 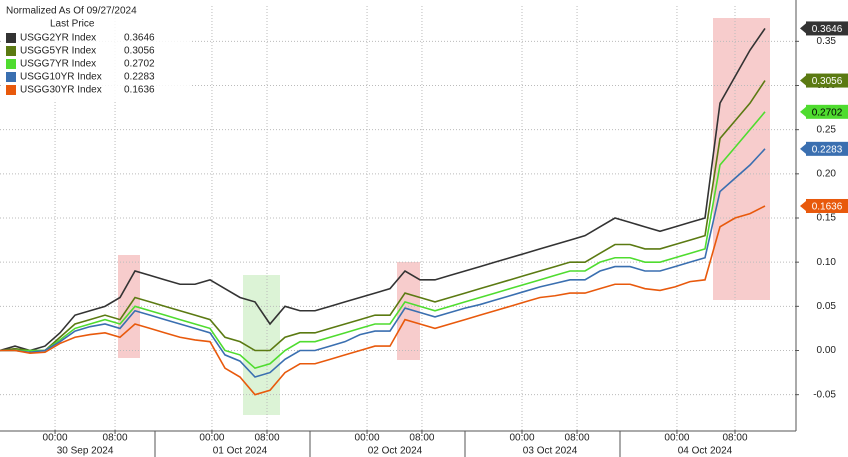 I want to click on legend-label: USGG30YR Index, so click(x=61, y=90).